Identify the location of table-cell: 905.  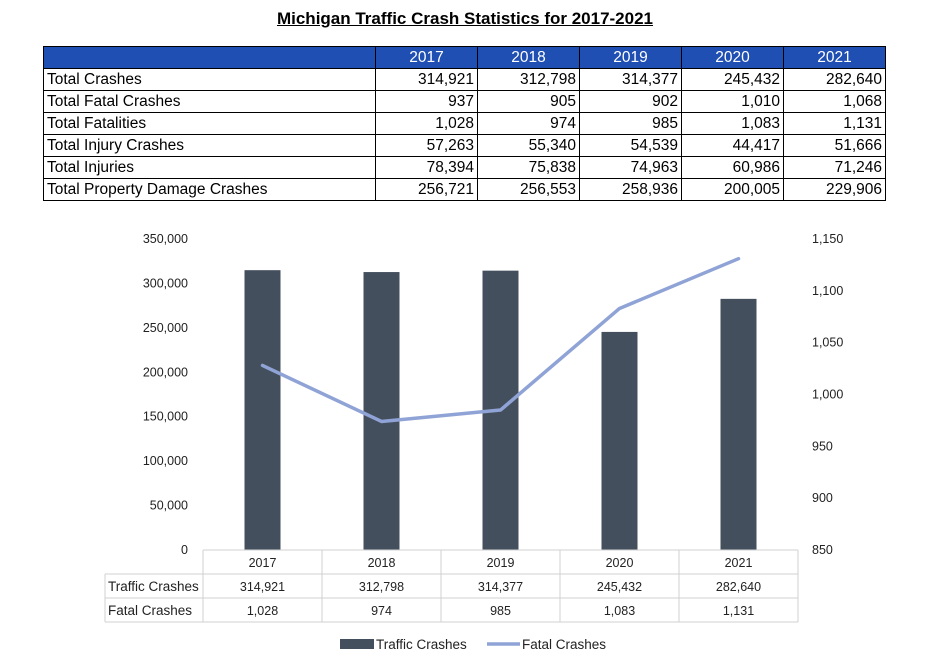
(528, 101).